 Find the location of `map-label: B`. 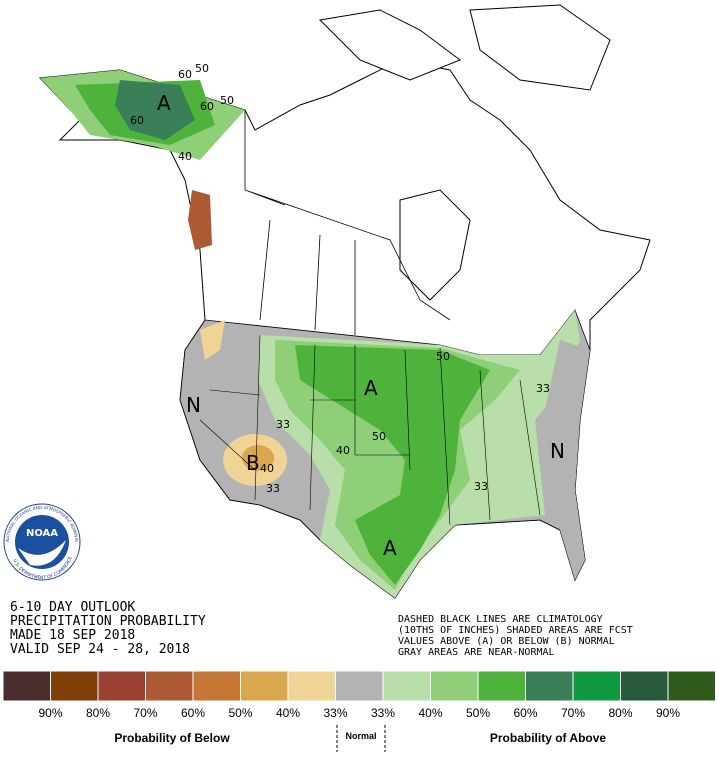

map-label: B is located at coordinates (253, 463).